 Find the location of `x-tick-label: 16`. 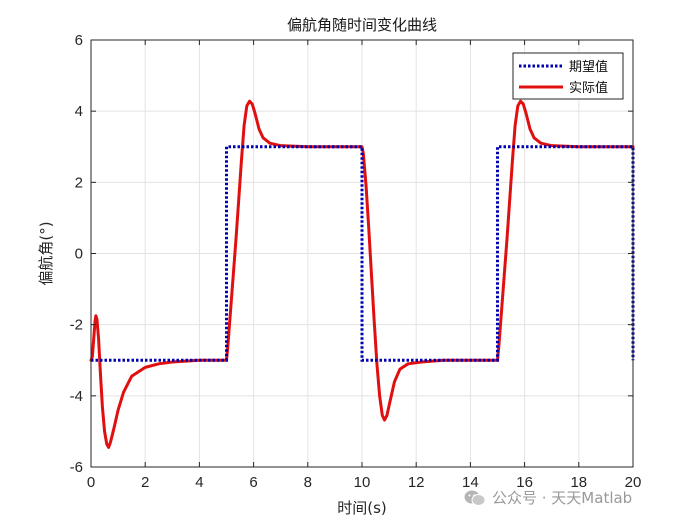

x-tick-label: 16 is located at coordinates (524, 482).